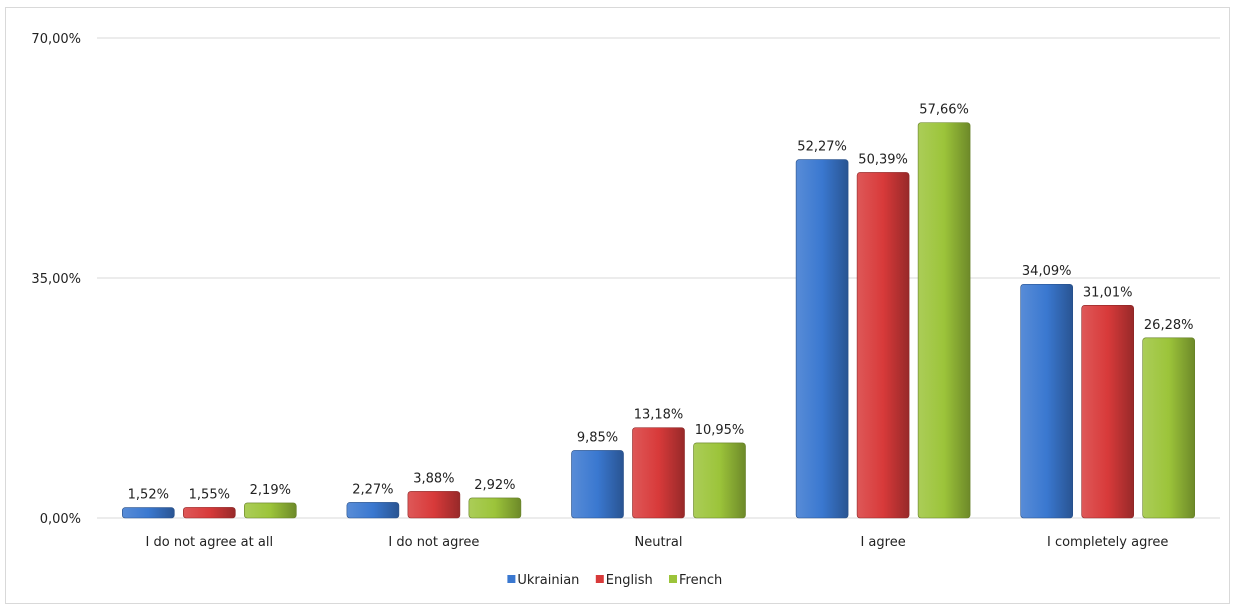 Image resolution: width=1234 pixels, height=609 pixels. Describe the element at coordinates (720, 430) in the screenshot. I see `data-label: 10,95%` at that location.